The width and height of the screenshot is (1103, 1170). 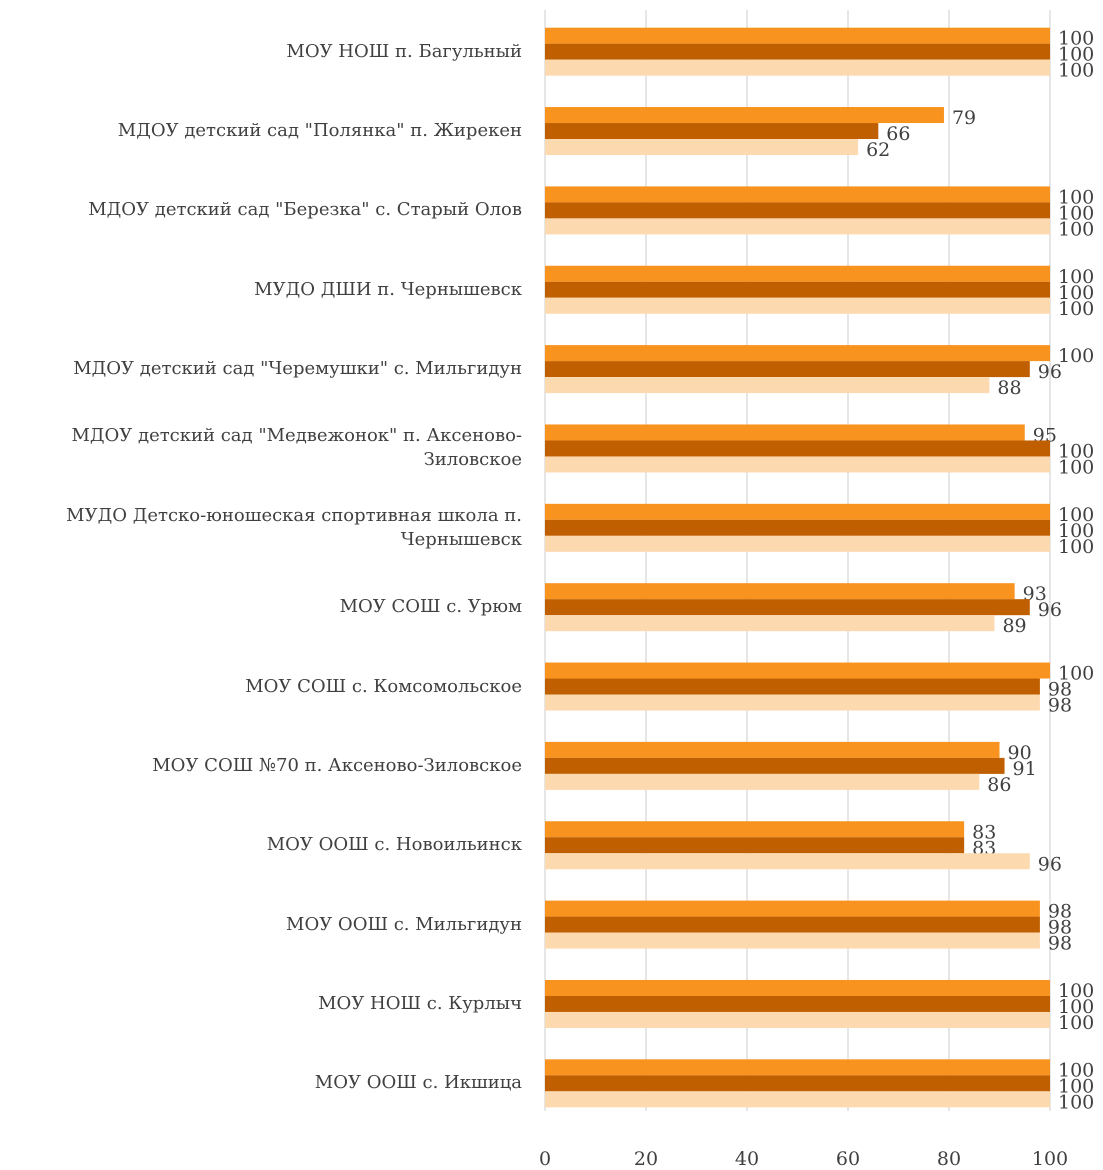 What do you see at coordinates (383, 686) in the screenshot?
I see `category-label: МОУ СОШ с. Комсомольское` at bounding box center [383, 686].